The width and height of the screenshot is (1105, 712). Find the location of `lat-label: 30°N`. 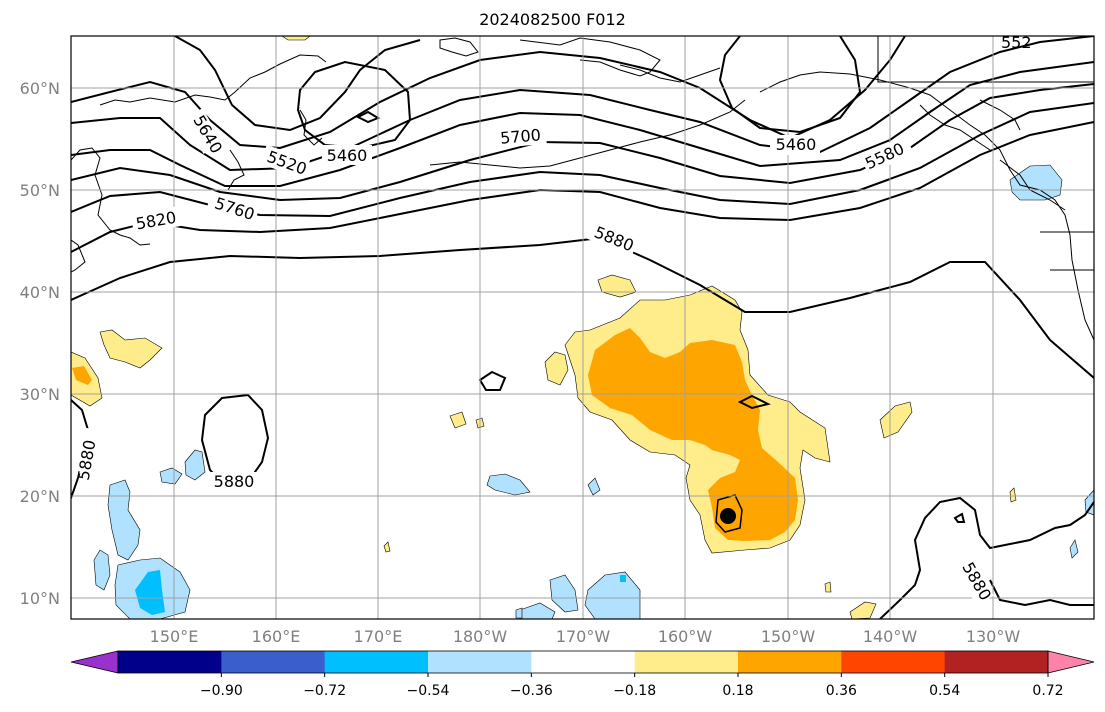

lat-label: 30°N is located at coordinates (40, 394).